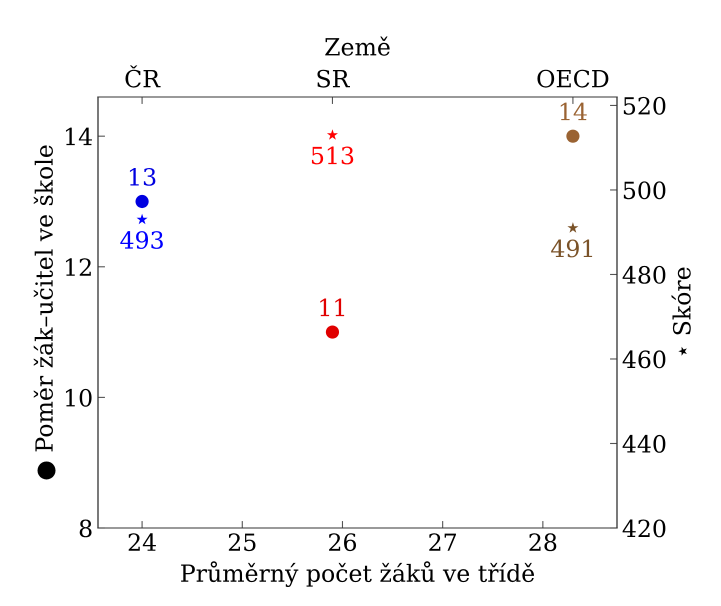 The width and height of the screenshot is (721, 606). What do you see at coordinates (45, 312) in the screenshot?
I see `y-axis-title: ● Poměr žák–učitel ve škole` at bounding box center [45, 312].